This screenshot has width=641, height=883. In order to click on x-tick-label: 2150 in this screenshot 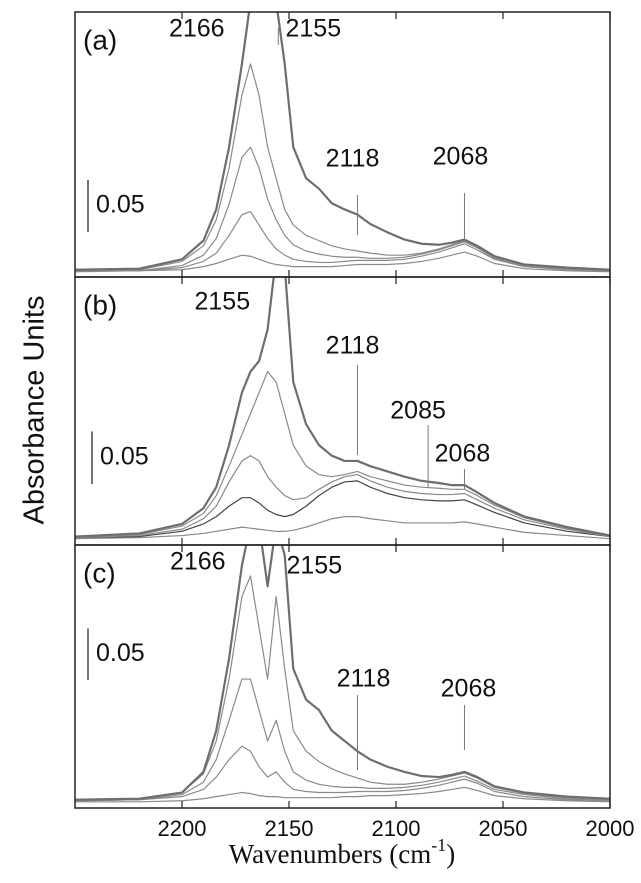, I will do `click(289, 828)`.